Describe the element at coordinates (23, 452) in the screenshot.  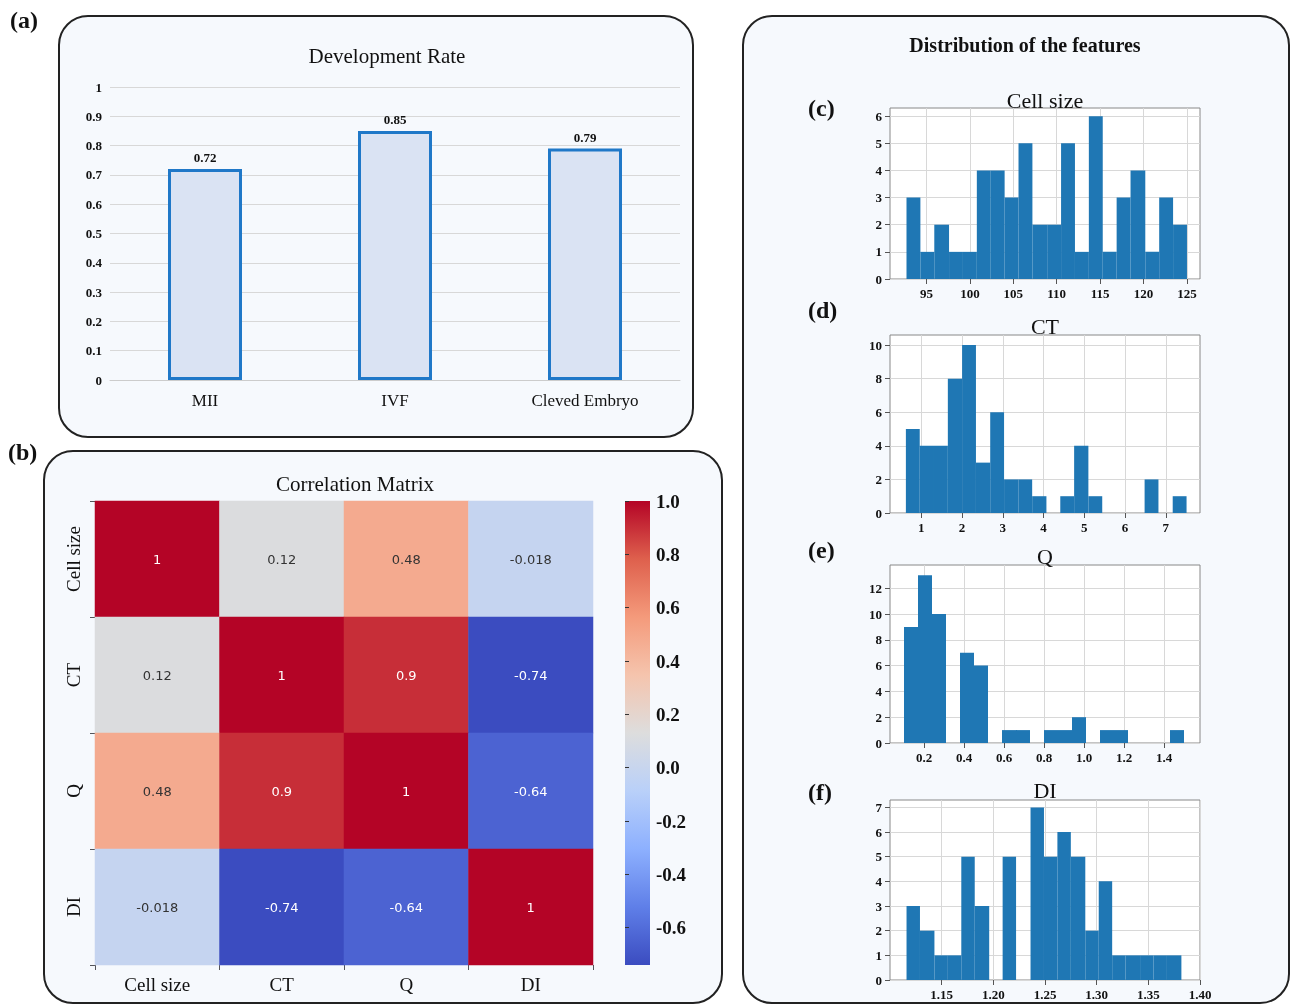
I see `text: (b)` at that location.